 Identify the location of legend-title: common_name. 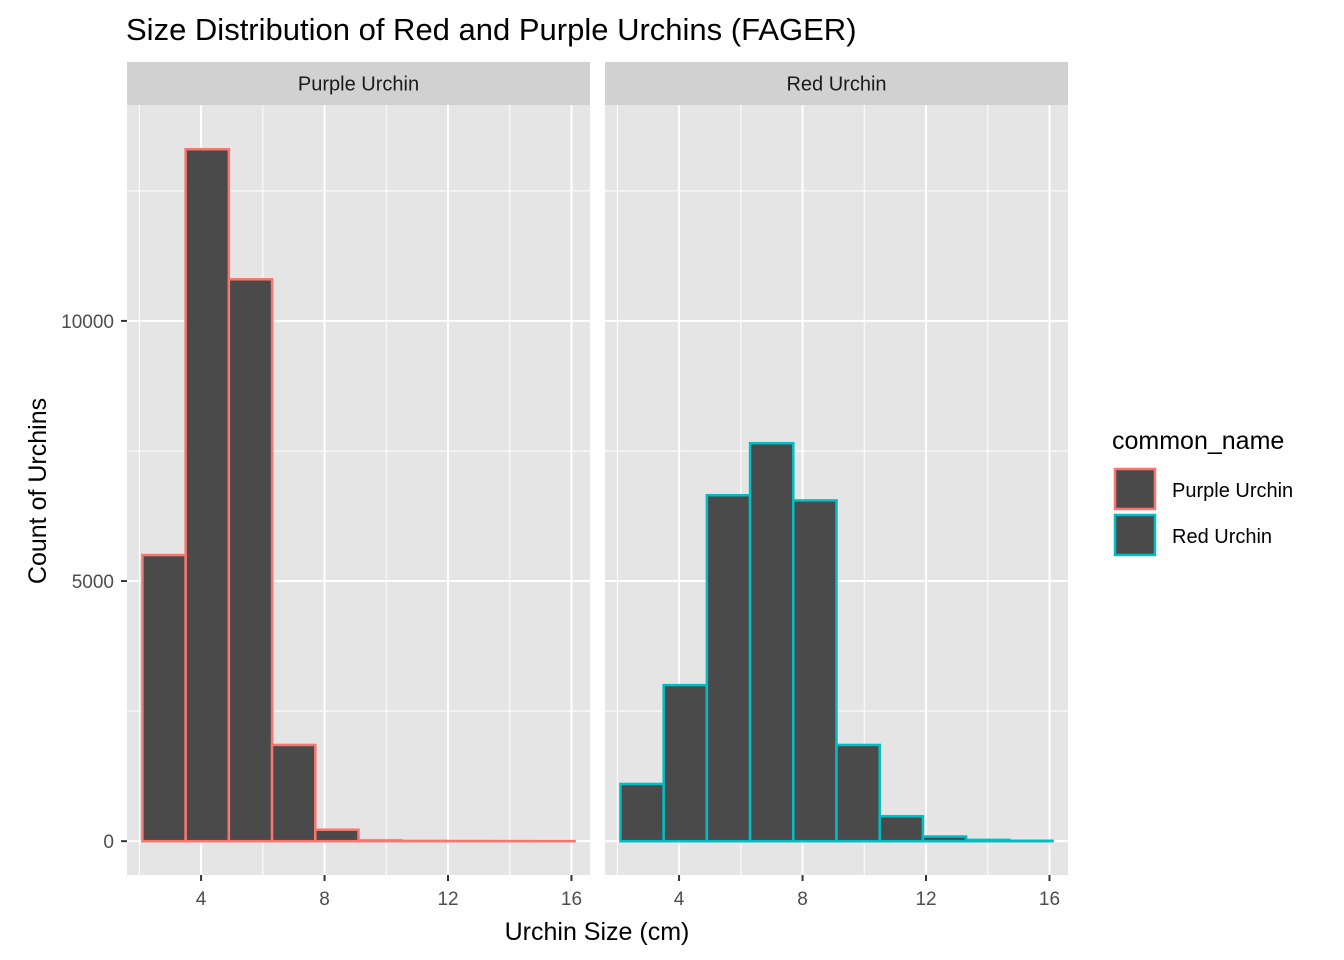
(1198, 441).